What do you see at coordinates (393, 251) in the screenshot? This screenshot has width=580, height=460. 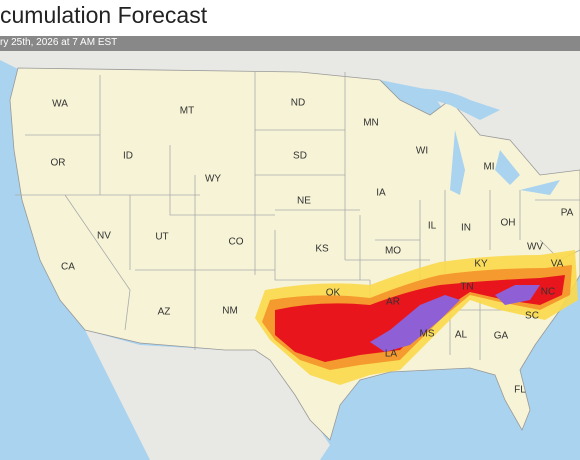 I see `state-label: MO` at bounding box center [393, 251].